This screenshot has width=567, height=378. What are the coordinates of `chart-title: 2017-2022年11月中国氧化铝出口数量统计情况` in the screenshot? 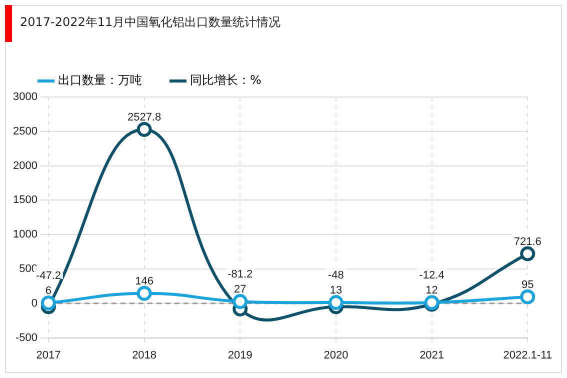 It's located at (150, 22).